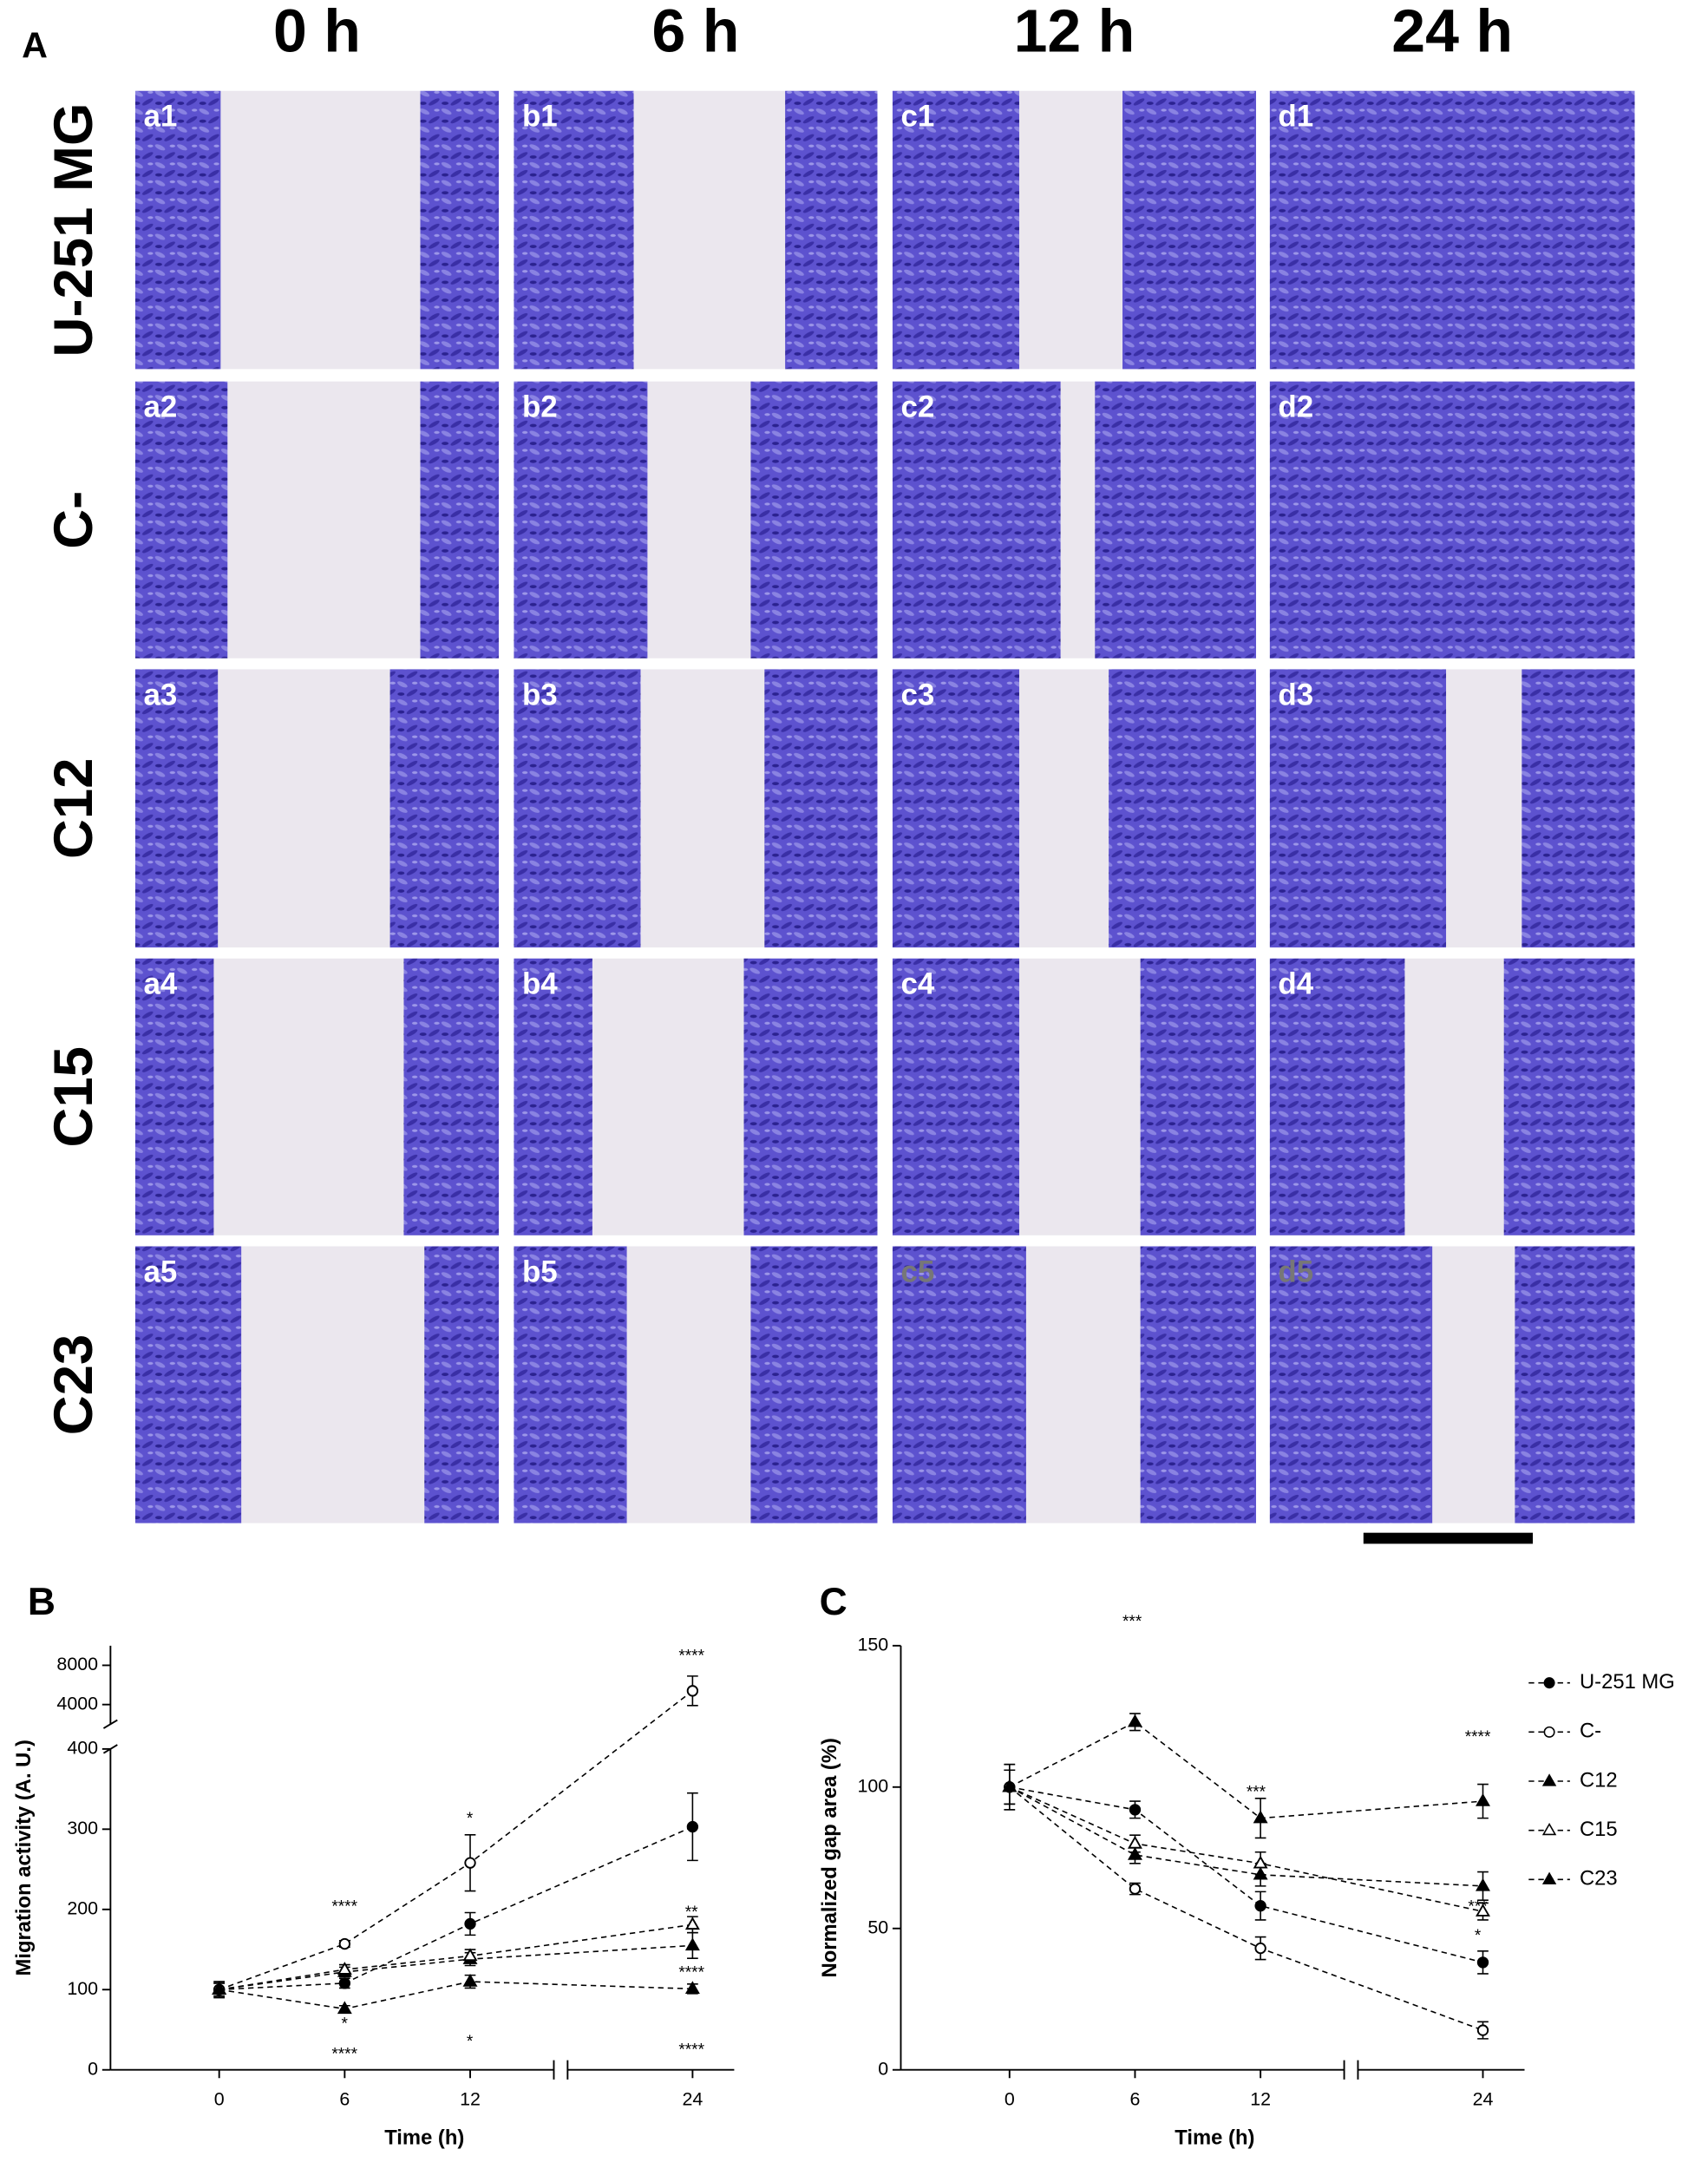 The width and height of the screenshot is (1708, 2169). Describe the element at coordinates (110, 1724) in the screenshot. I see `axis-break` at that location.